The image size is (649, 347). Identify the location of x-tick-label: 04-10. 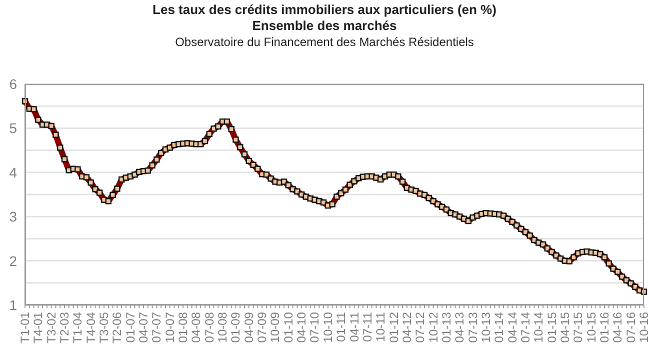
(301, 327).